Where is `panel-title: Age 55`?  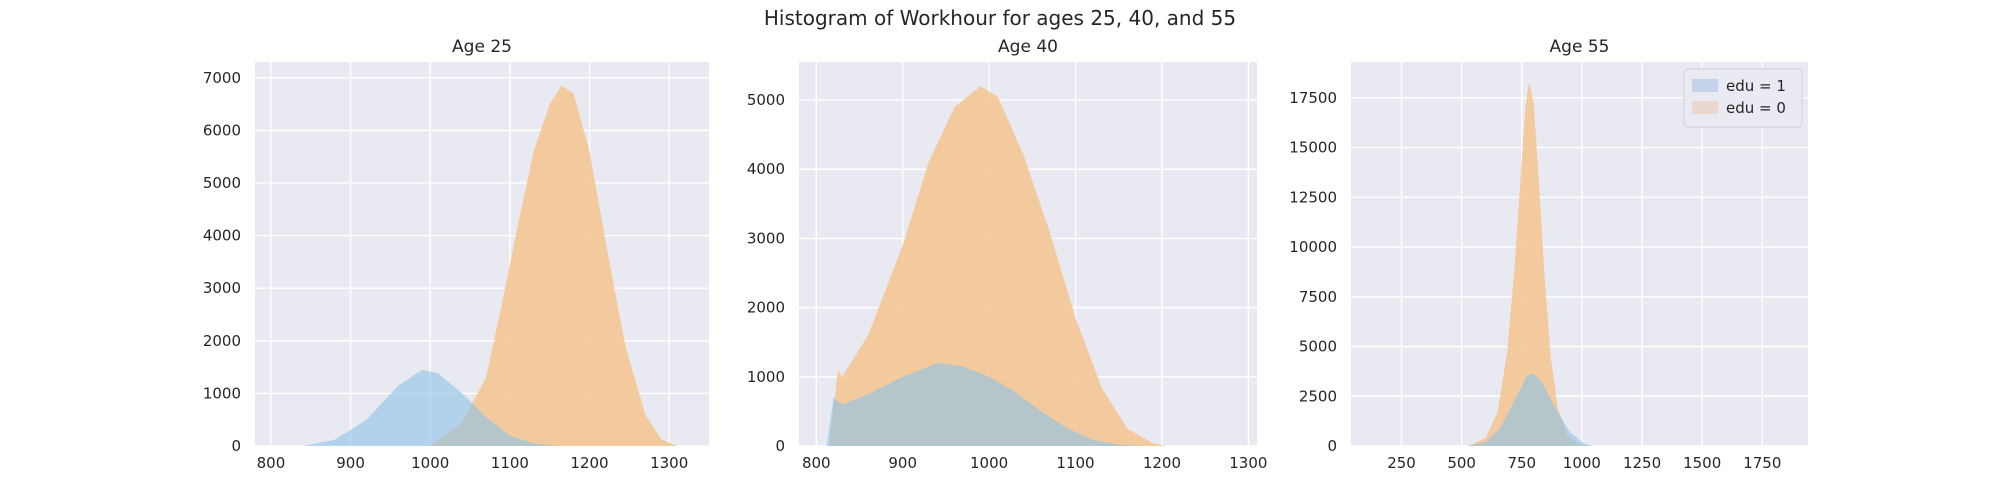
panel-title: Age 55 is located at coordinates (1580, 47).